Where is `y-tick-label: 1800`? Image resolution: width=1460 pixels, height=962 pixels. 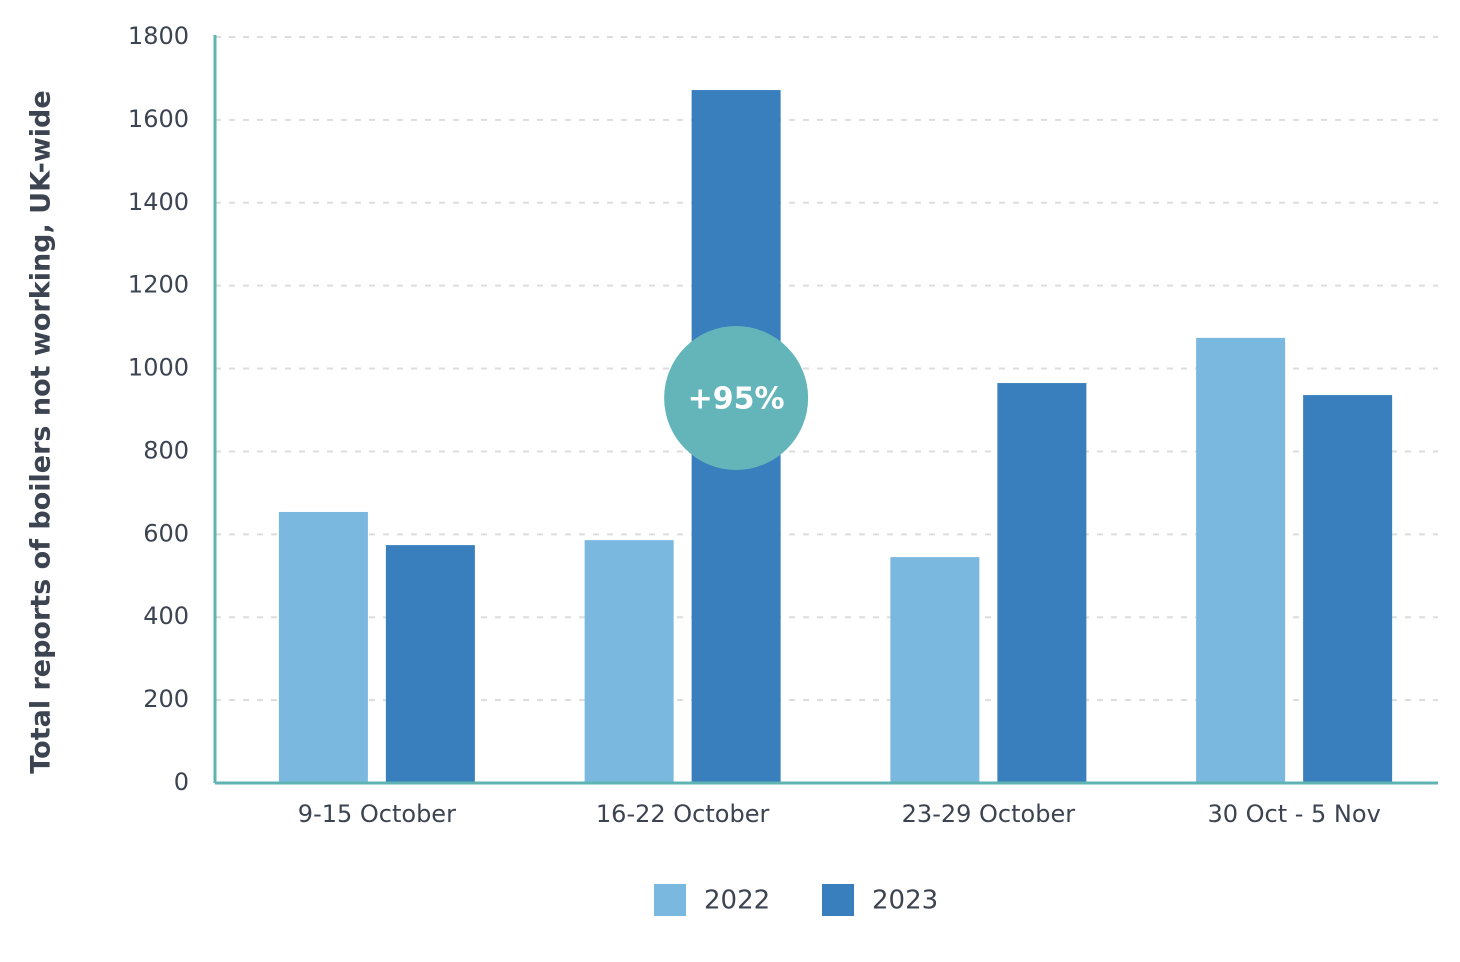
y-tick-label: 1800 is located at coordinates (158, 36).